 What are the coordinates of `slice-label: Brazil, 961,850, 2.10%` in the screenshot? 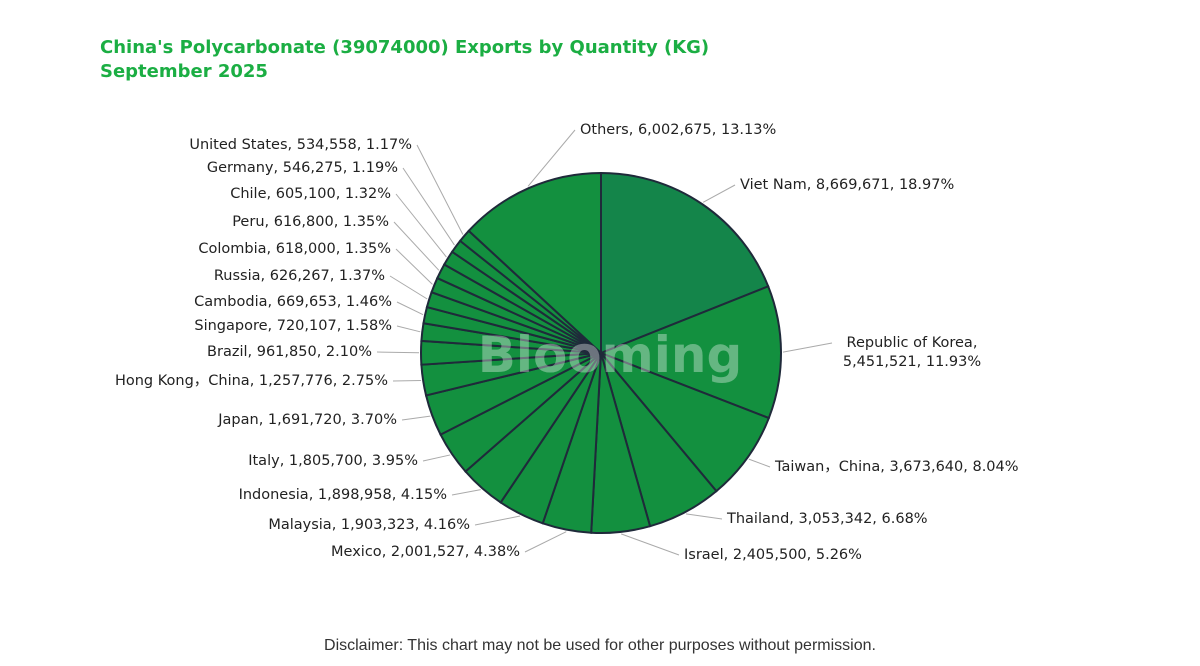 It's located at (289, 352).